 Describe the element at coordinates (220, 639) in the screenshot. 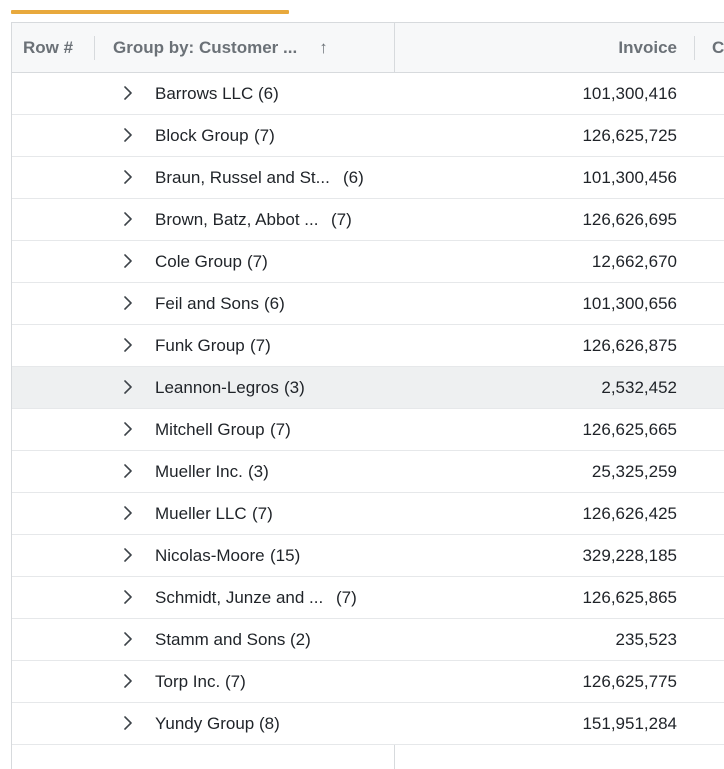

I see `group-name: Stamm and Sons` at that location.